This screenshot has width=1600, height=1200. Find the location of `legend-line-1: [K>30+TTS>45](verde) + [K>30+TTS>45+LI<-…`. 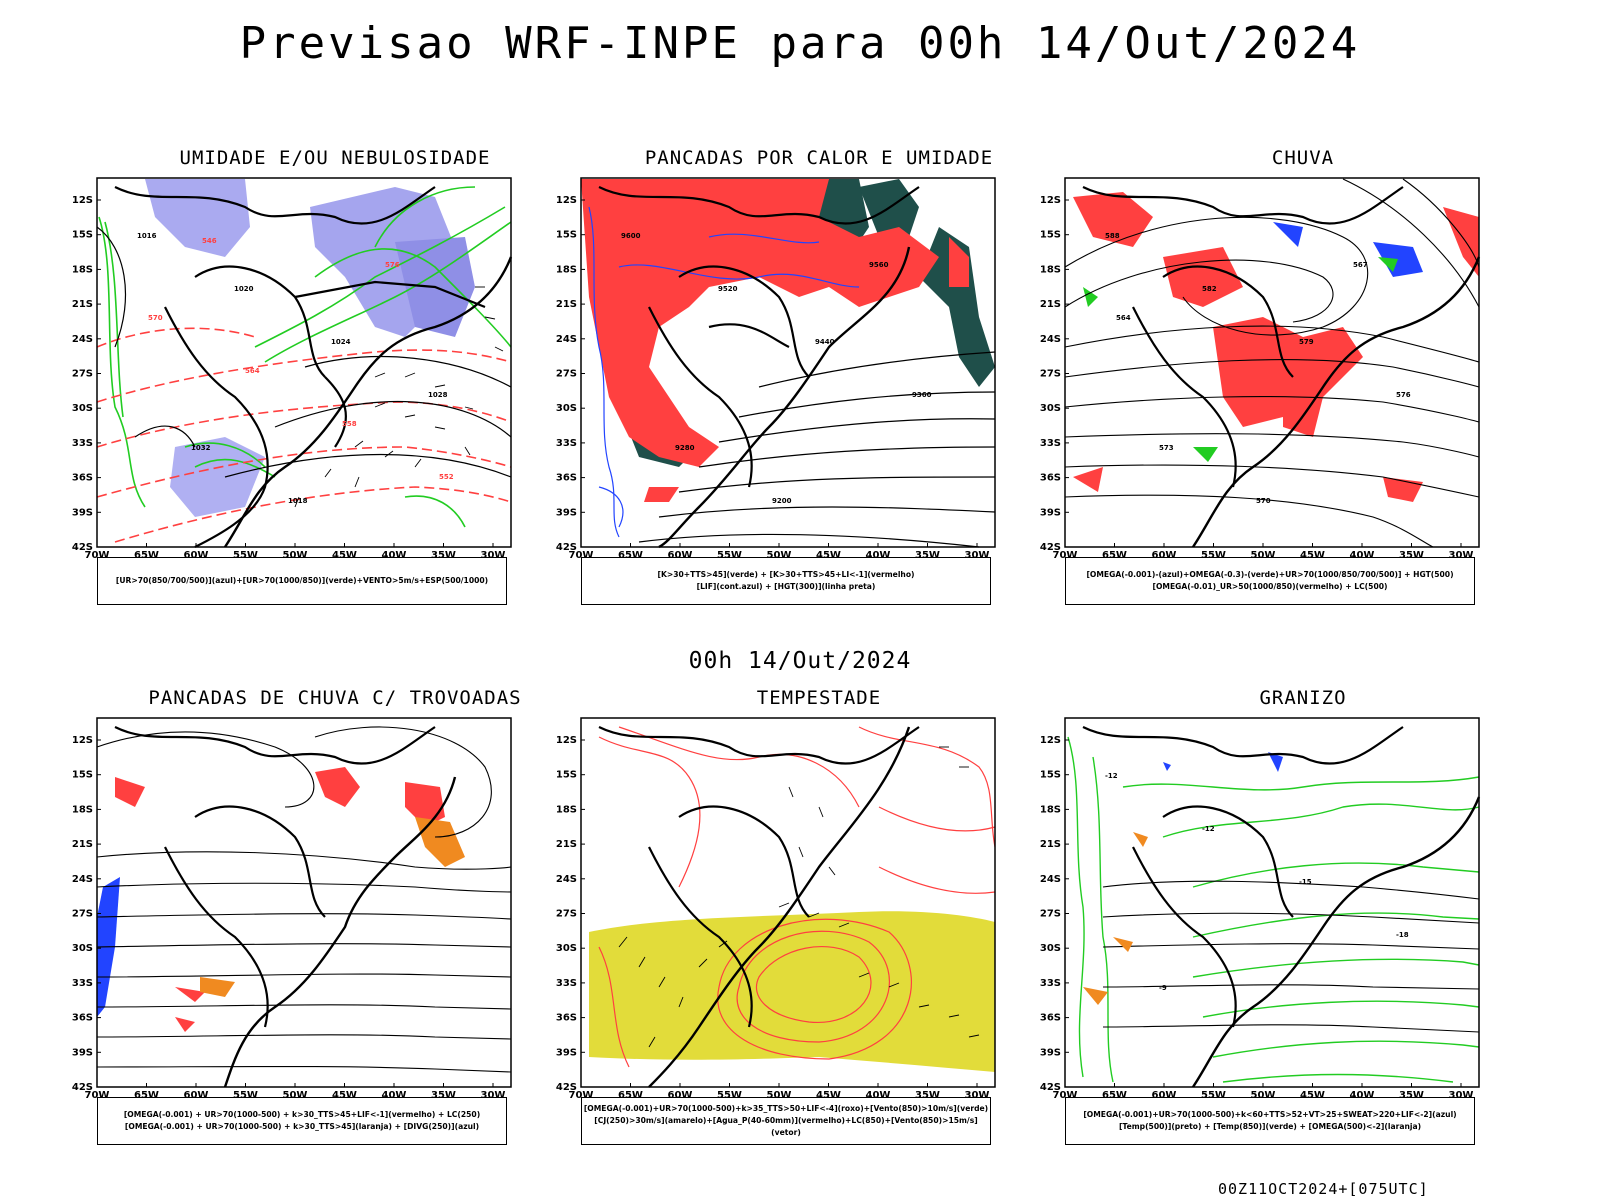

legend-line-1: [K>30+TTS>45](verde) + [K>30+TTS>45+LI<-… is located at coordinates (786, 574).